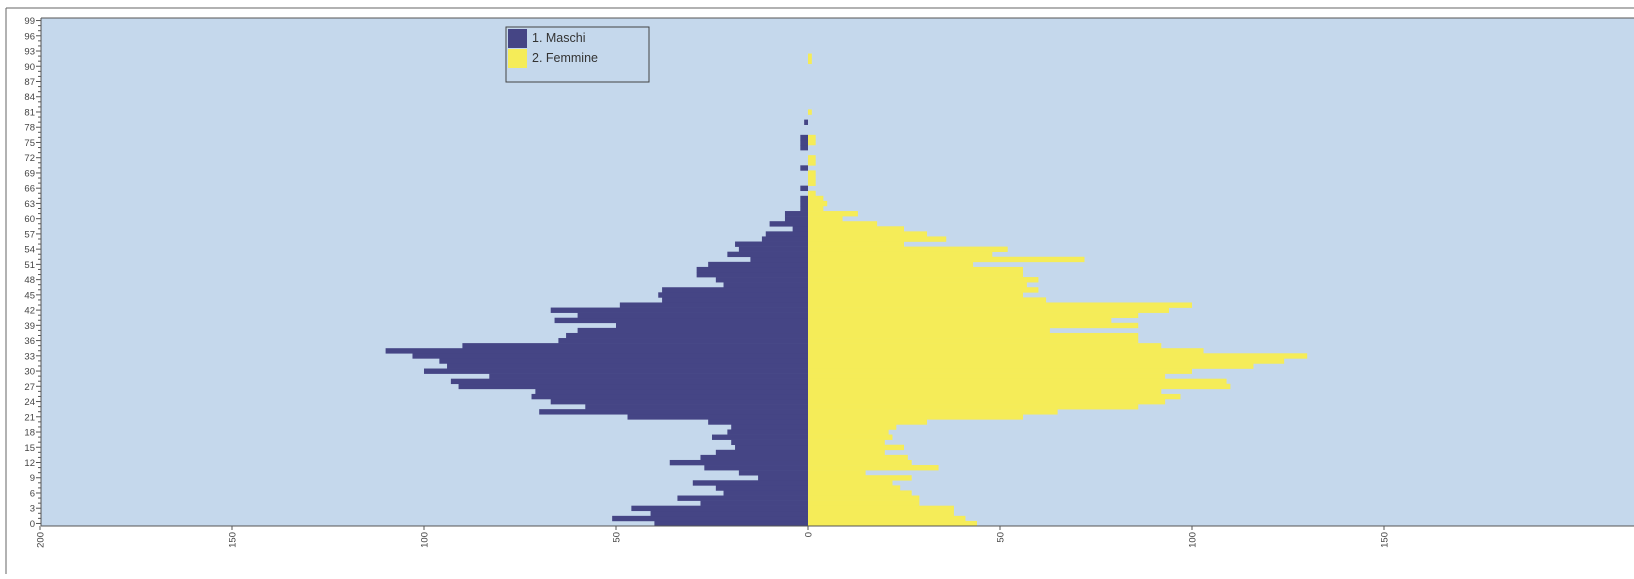 This screenshot has width=1634, height=579. What do you see at coordinates (29, 173) in the screenshot?
I see `y-tick-label: 69` at bounding box center [29, 173].